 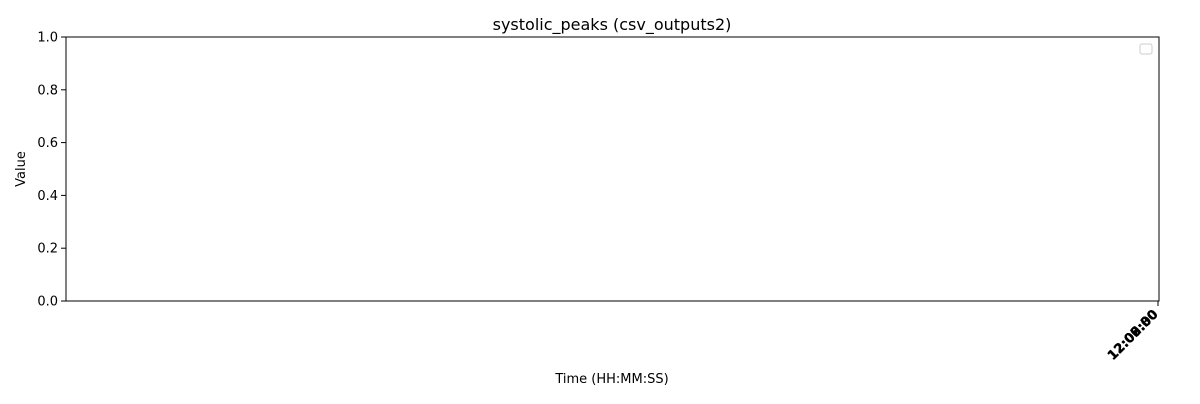 I want to click on y-tick-label: 0.2, so click(x=47, y=249).